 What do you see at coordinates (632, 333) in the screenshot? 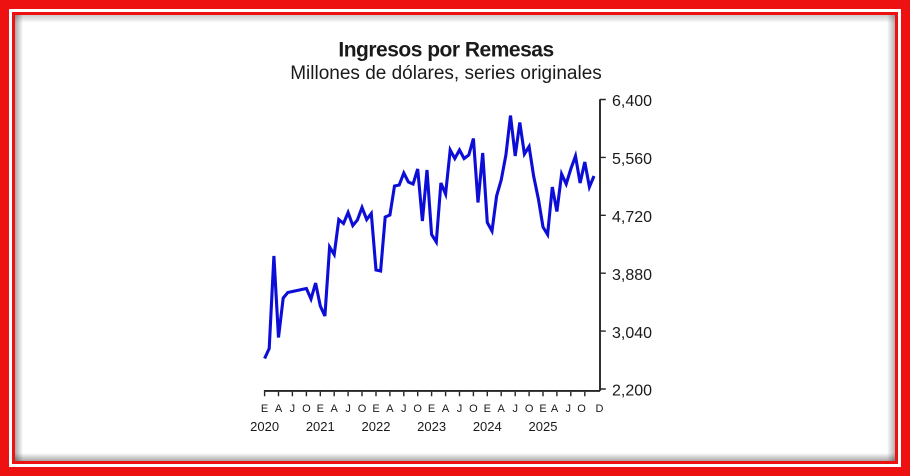
I see `svg-text: 3,040` at bounding box center [632, 333].